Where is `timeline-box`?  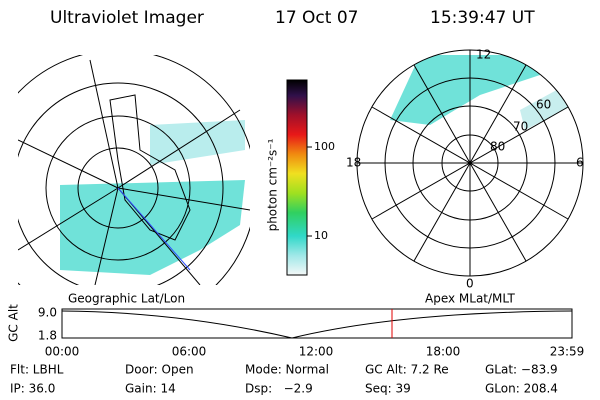 timeline-box is located at coordinates (317, 323).